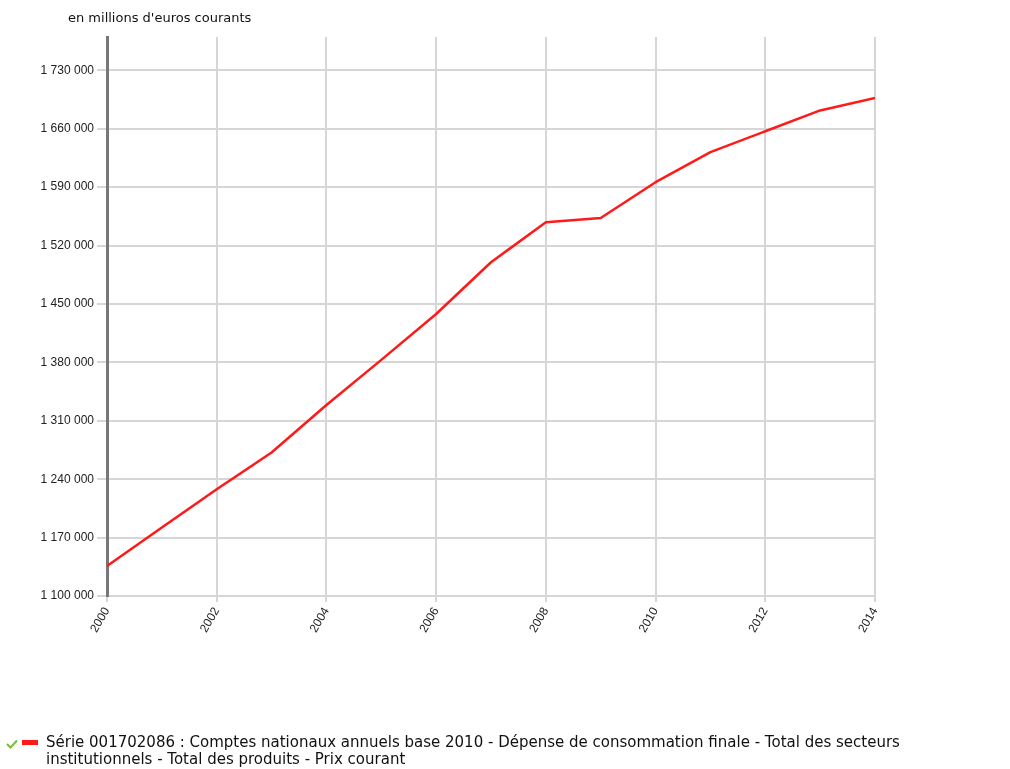 The width and height of the screenshot is (1010, 769). I want to click on y-tick-label: 1 240 000, so click(67, 478).